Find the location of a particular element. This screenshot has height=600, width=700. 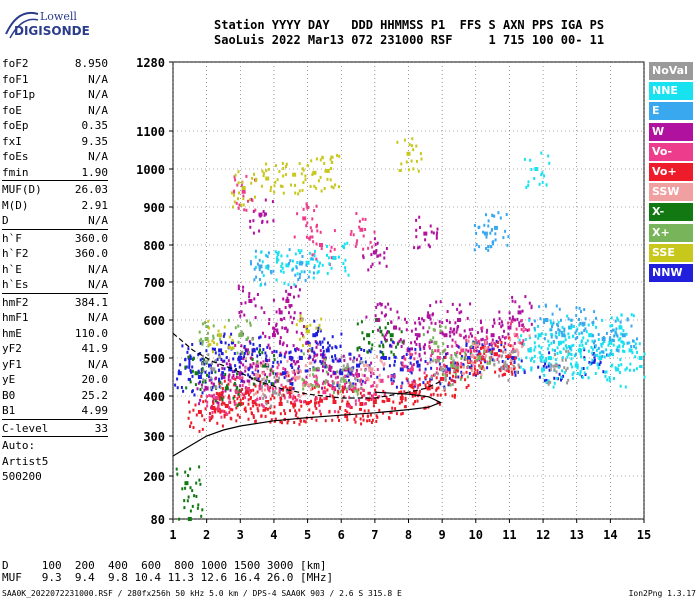

param-label: h`F2 is located at coordinates (15, 253).